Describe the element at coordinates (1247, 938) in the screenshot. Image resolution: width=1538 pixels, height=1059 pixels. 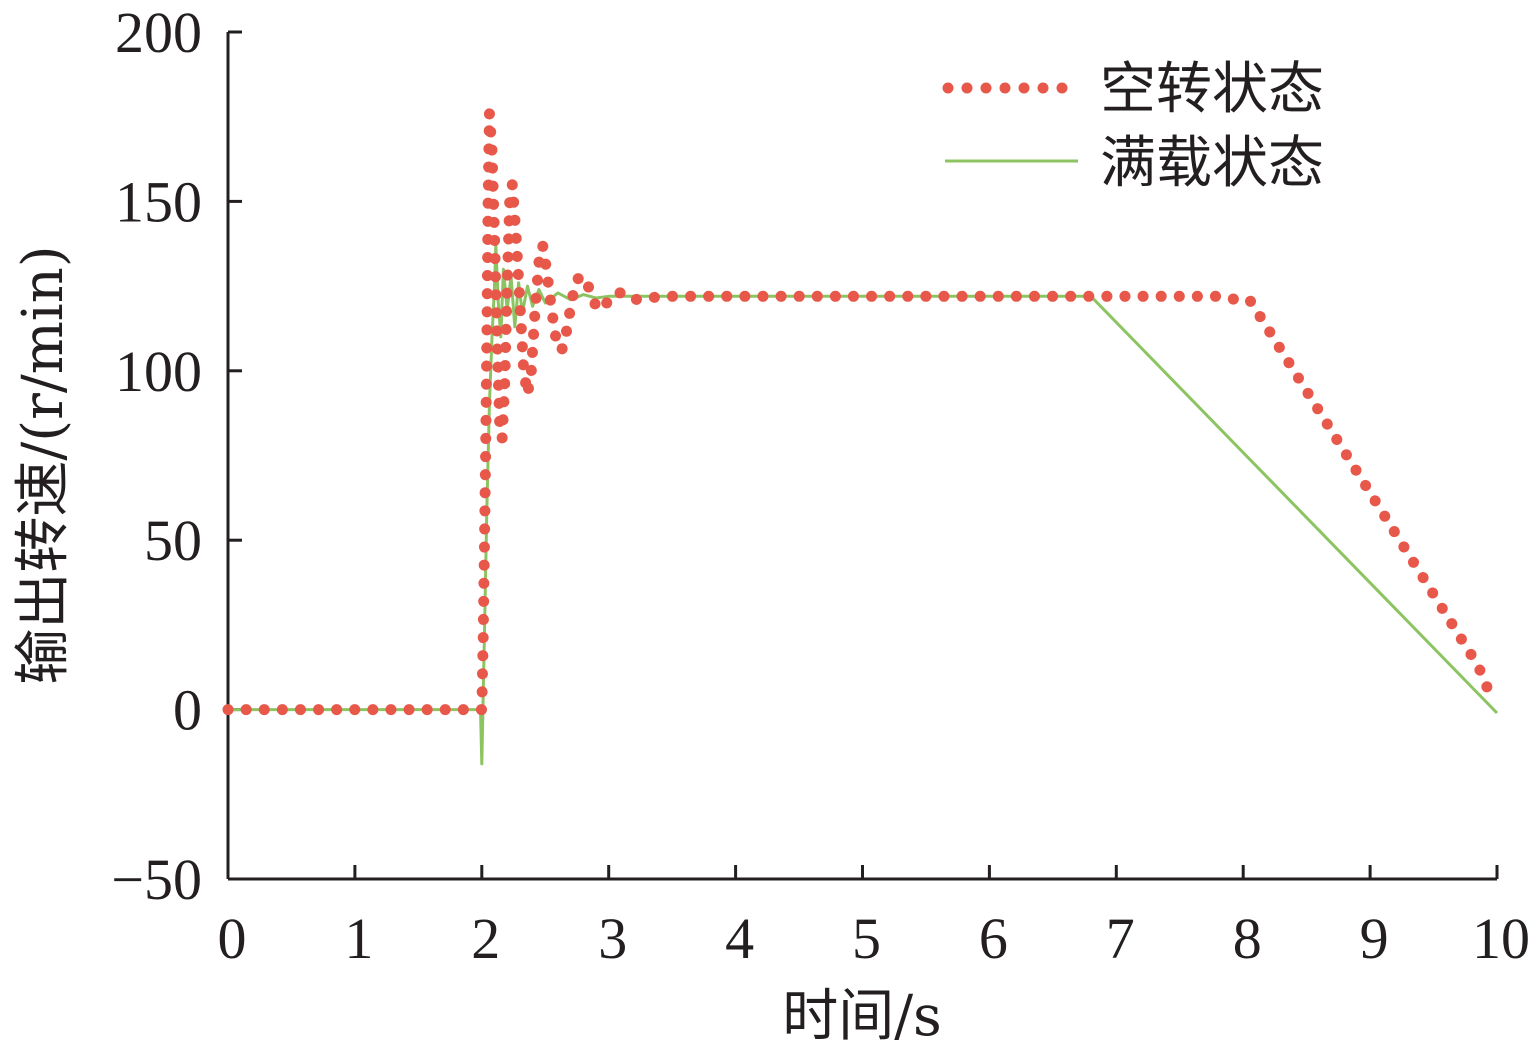
I see `x-tick-label: 8` at that location.